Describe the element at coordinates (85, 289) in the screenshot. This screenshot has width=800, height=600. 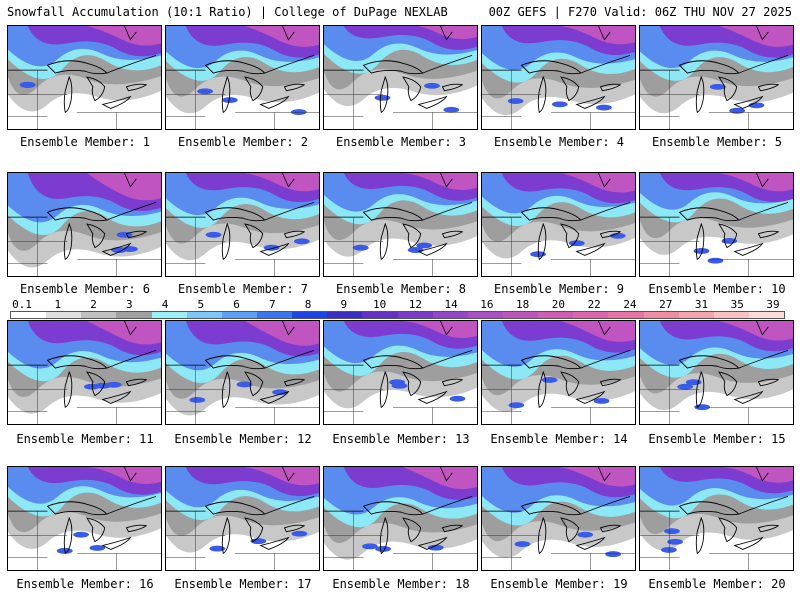
I see `ensemble-member-label: Ensemble Member: 6` at that location.